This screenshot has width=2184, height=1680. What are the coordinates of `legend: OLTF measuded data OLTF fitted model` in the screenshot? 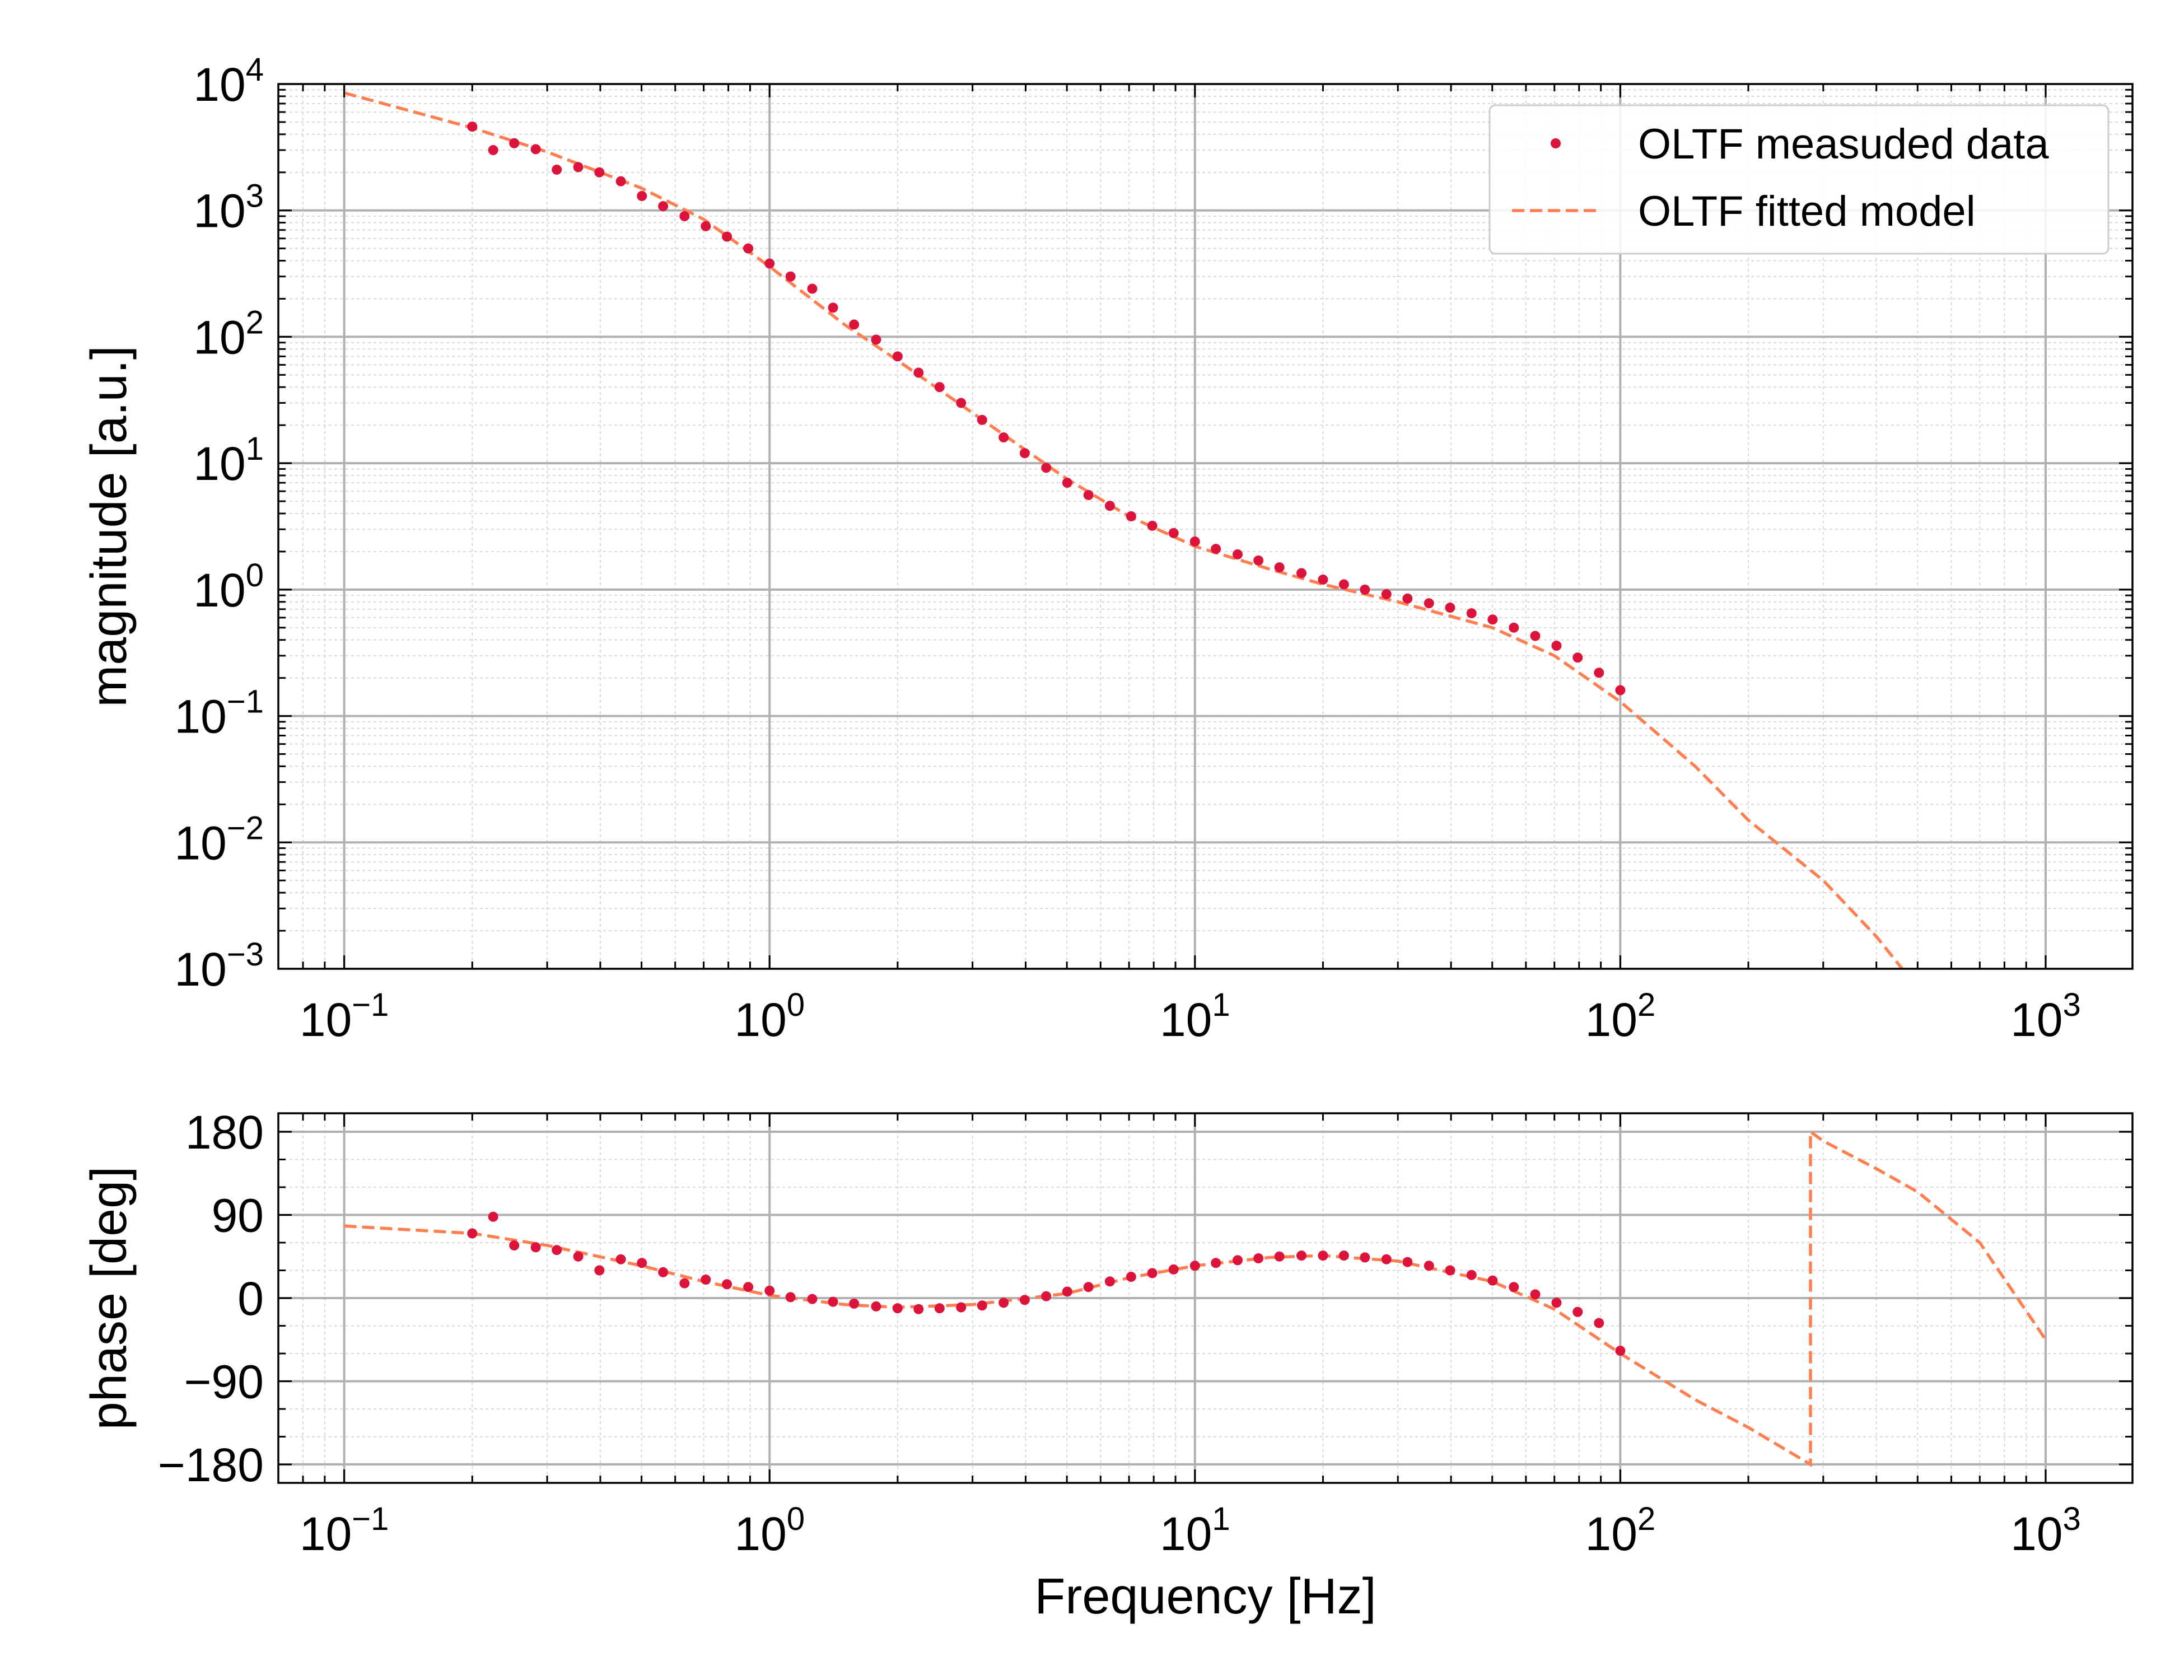 It's located at (1799, 179).